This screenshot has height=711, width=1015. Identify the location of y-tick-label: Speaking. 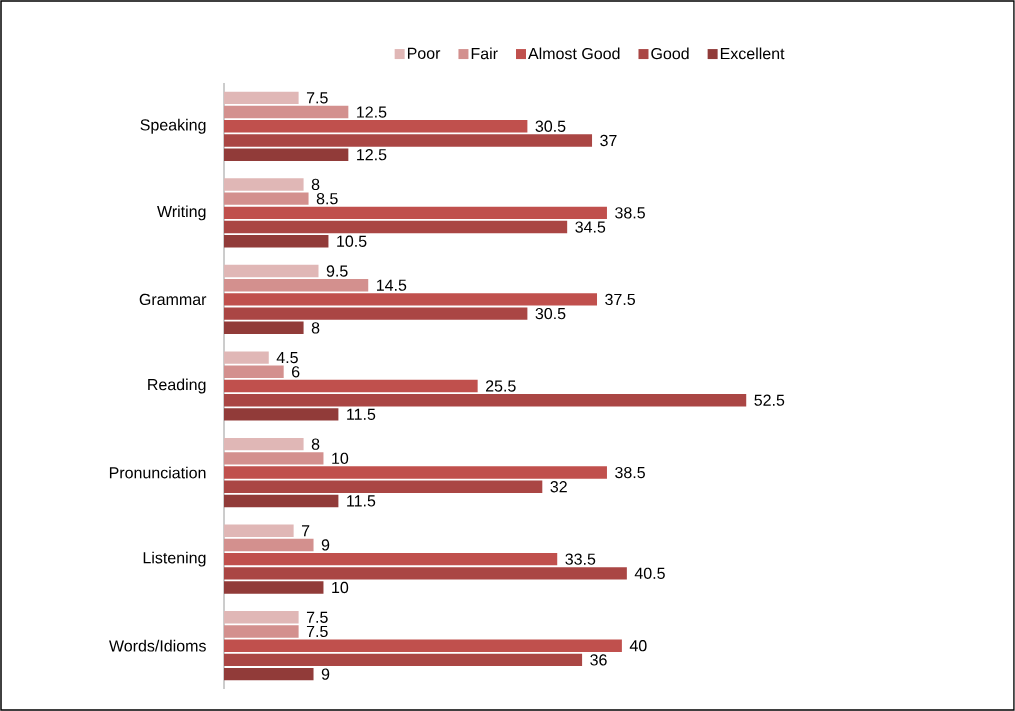
(173, 126).